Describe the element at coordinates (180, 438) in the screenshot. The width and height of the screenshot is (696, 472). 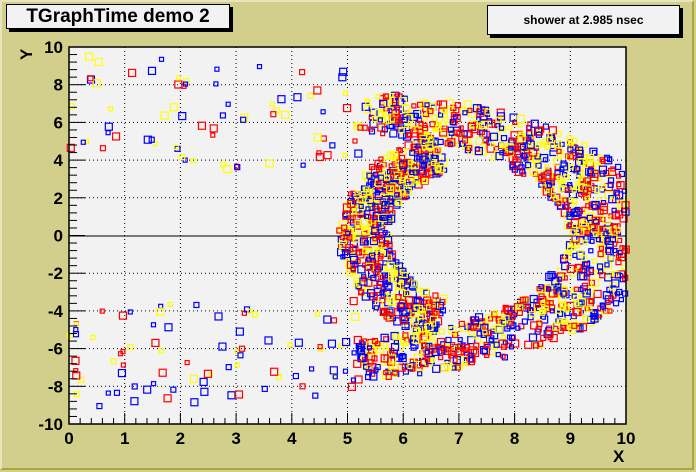
I see `x-tick-label: 2` at that location.